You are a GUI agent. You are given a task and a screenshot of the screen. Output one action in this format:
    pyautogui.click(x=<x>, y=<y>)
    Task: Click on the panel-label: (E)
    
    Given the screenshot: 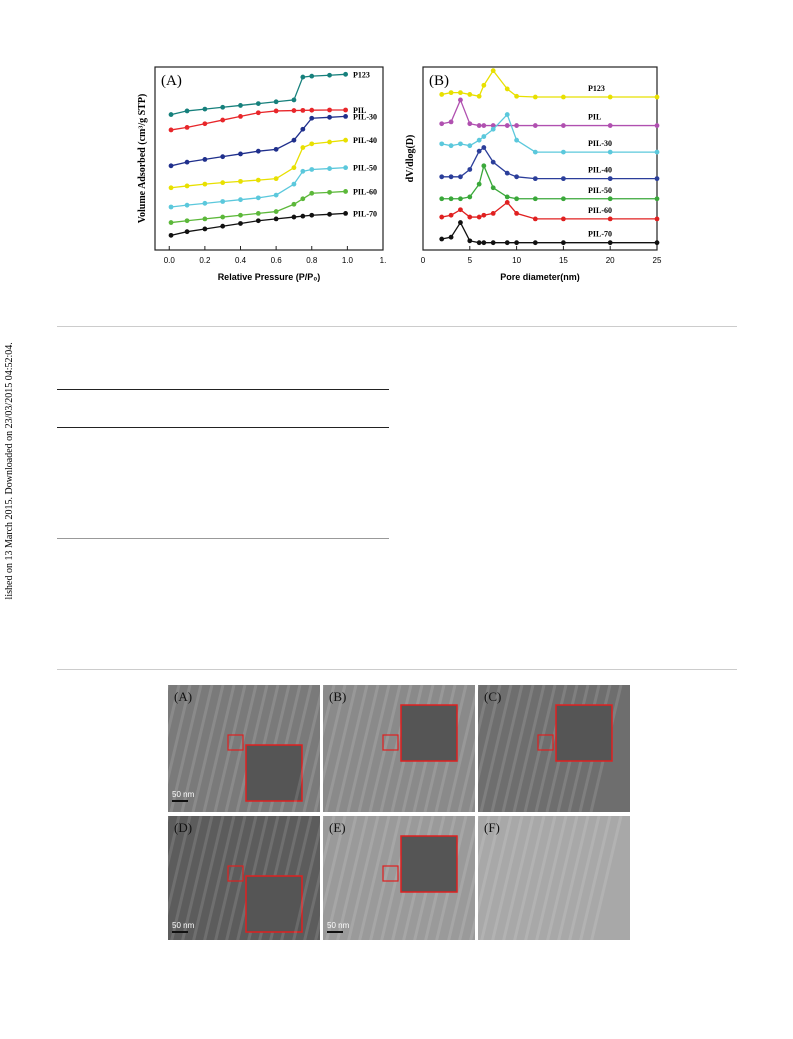 What is the action you would take?
    pyautogui.click(x=337, y=827)
    